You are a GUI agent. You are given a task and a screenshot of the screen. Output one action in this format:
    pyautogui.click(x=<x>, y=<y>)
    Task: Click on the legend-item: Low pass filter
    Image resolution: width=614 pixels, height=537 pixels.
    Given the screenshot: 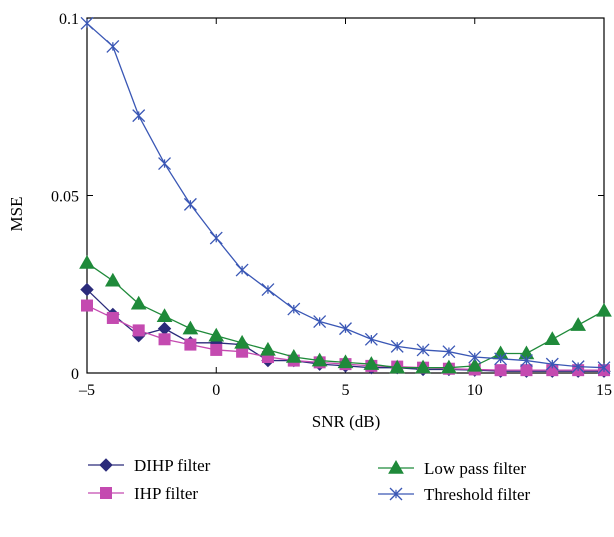 What is the action you would take?
    pyautogui.click(x=452, y=468)
    